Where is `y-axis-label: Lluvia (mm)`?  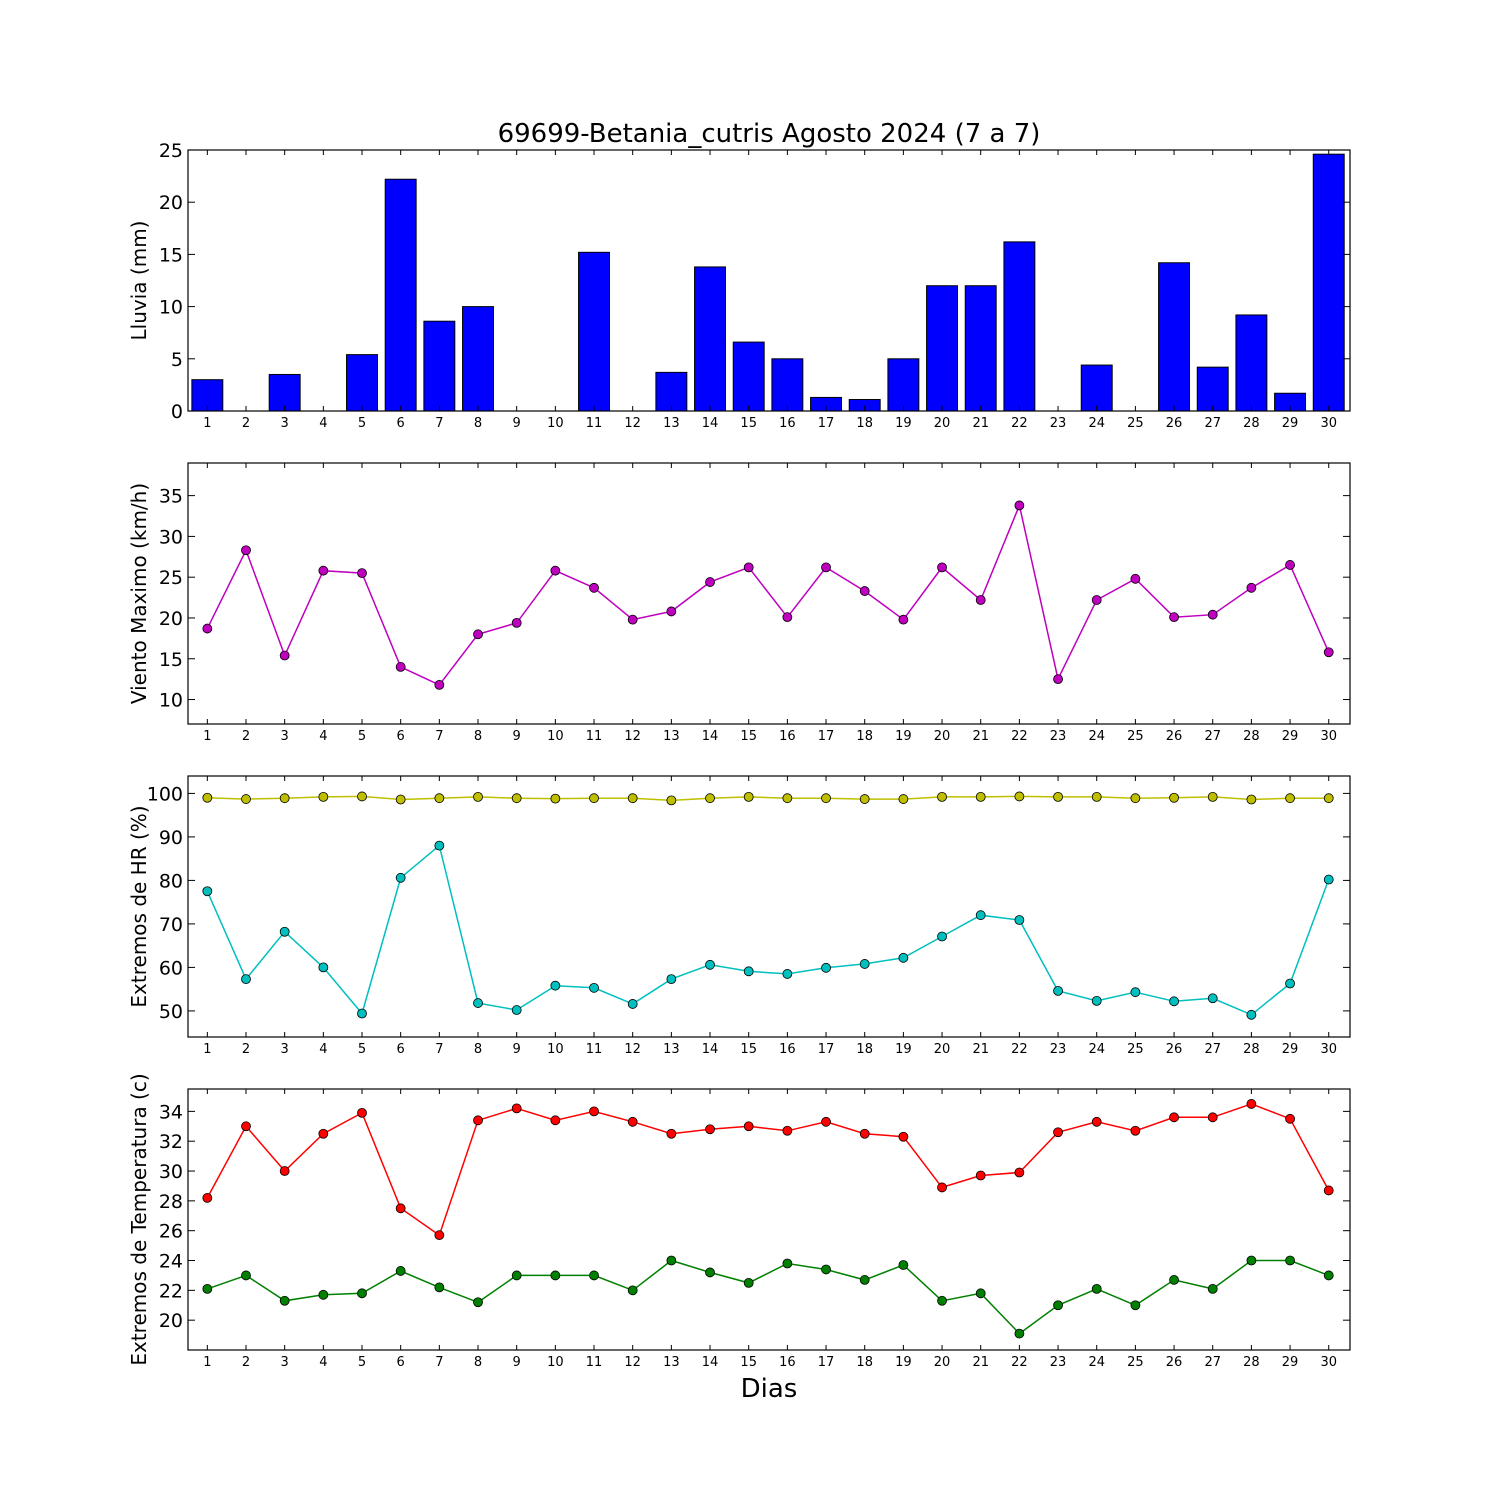 y-axis-label: Lluvia (mm) is located at coordinates (139, 281).